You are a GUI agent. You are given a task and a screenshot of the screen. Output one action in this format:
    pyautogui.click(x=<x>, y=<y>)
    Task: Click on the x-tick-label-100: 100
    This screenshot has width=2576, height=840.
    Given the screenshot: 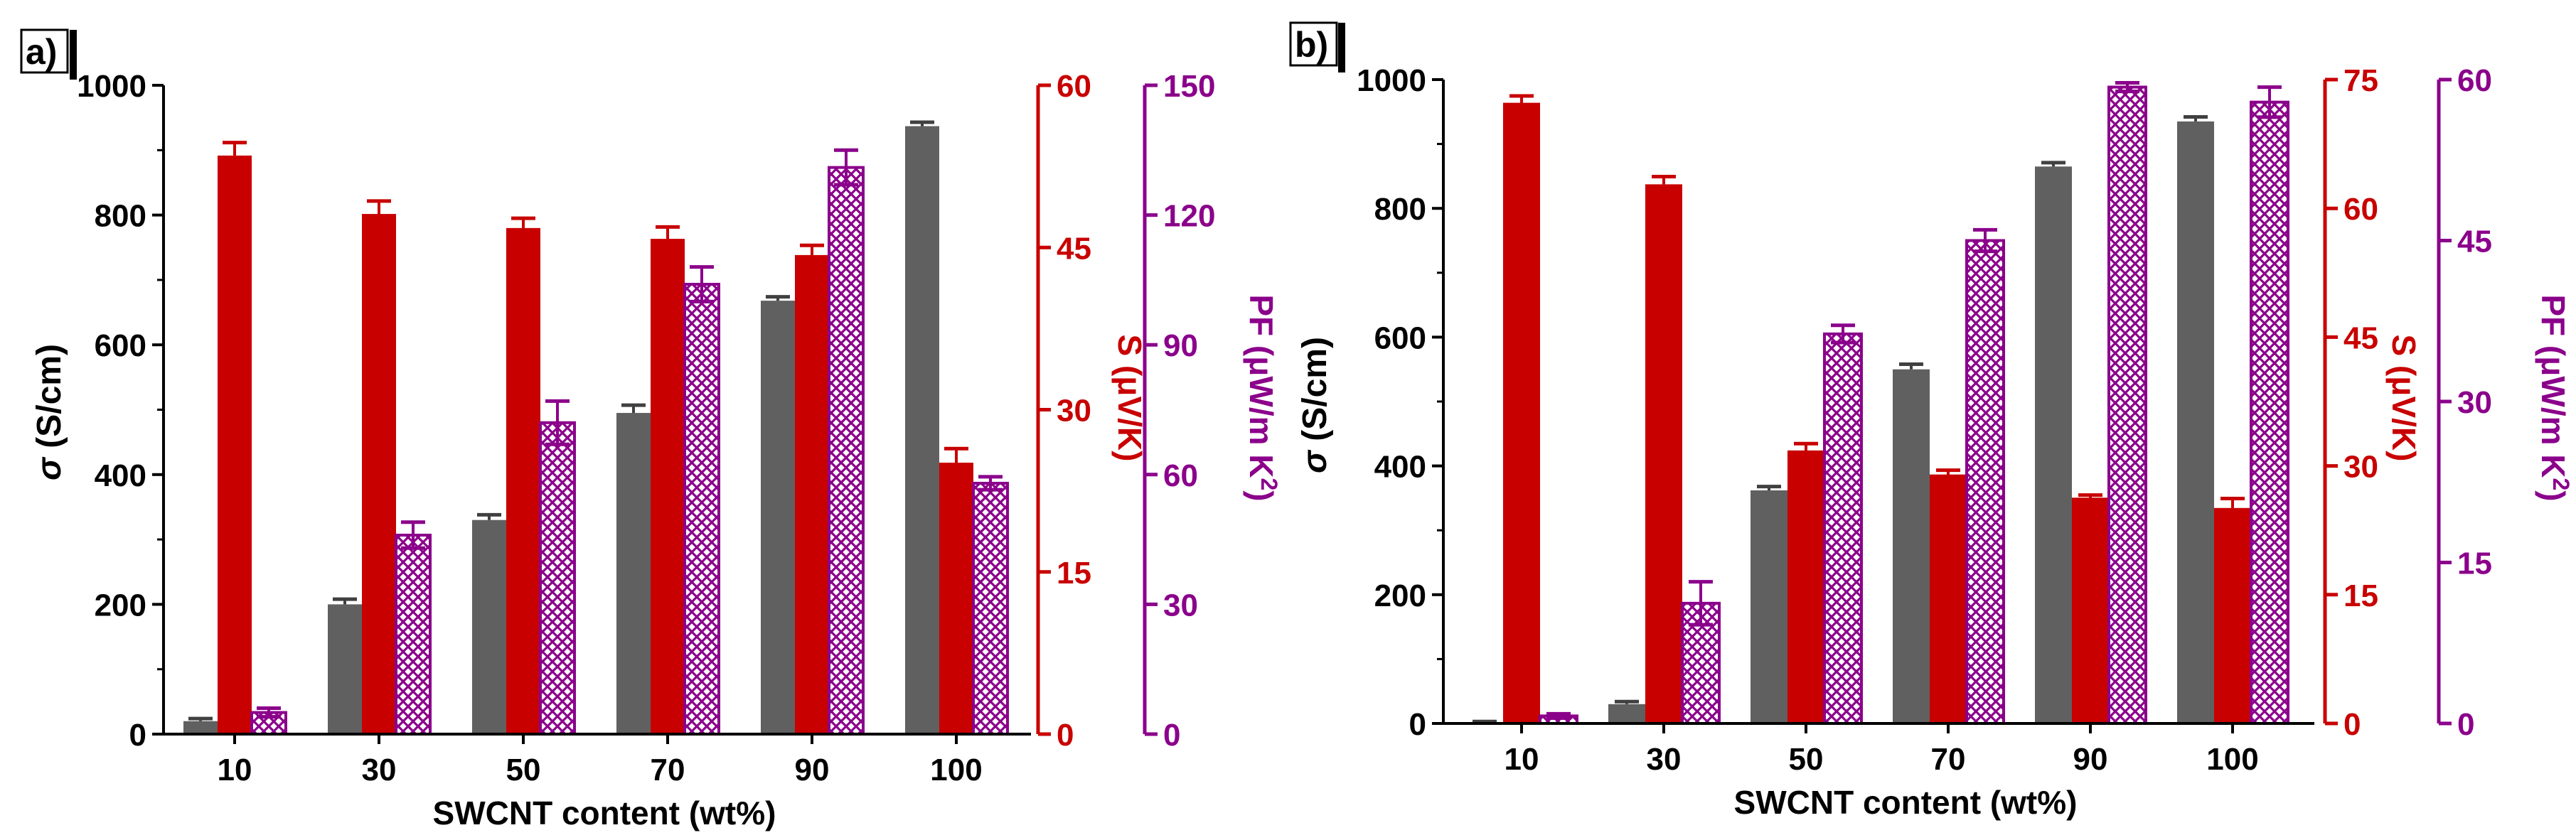 What is the action you would take?
    pyautogui.click(x=2232, y=760)
    